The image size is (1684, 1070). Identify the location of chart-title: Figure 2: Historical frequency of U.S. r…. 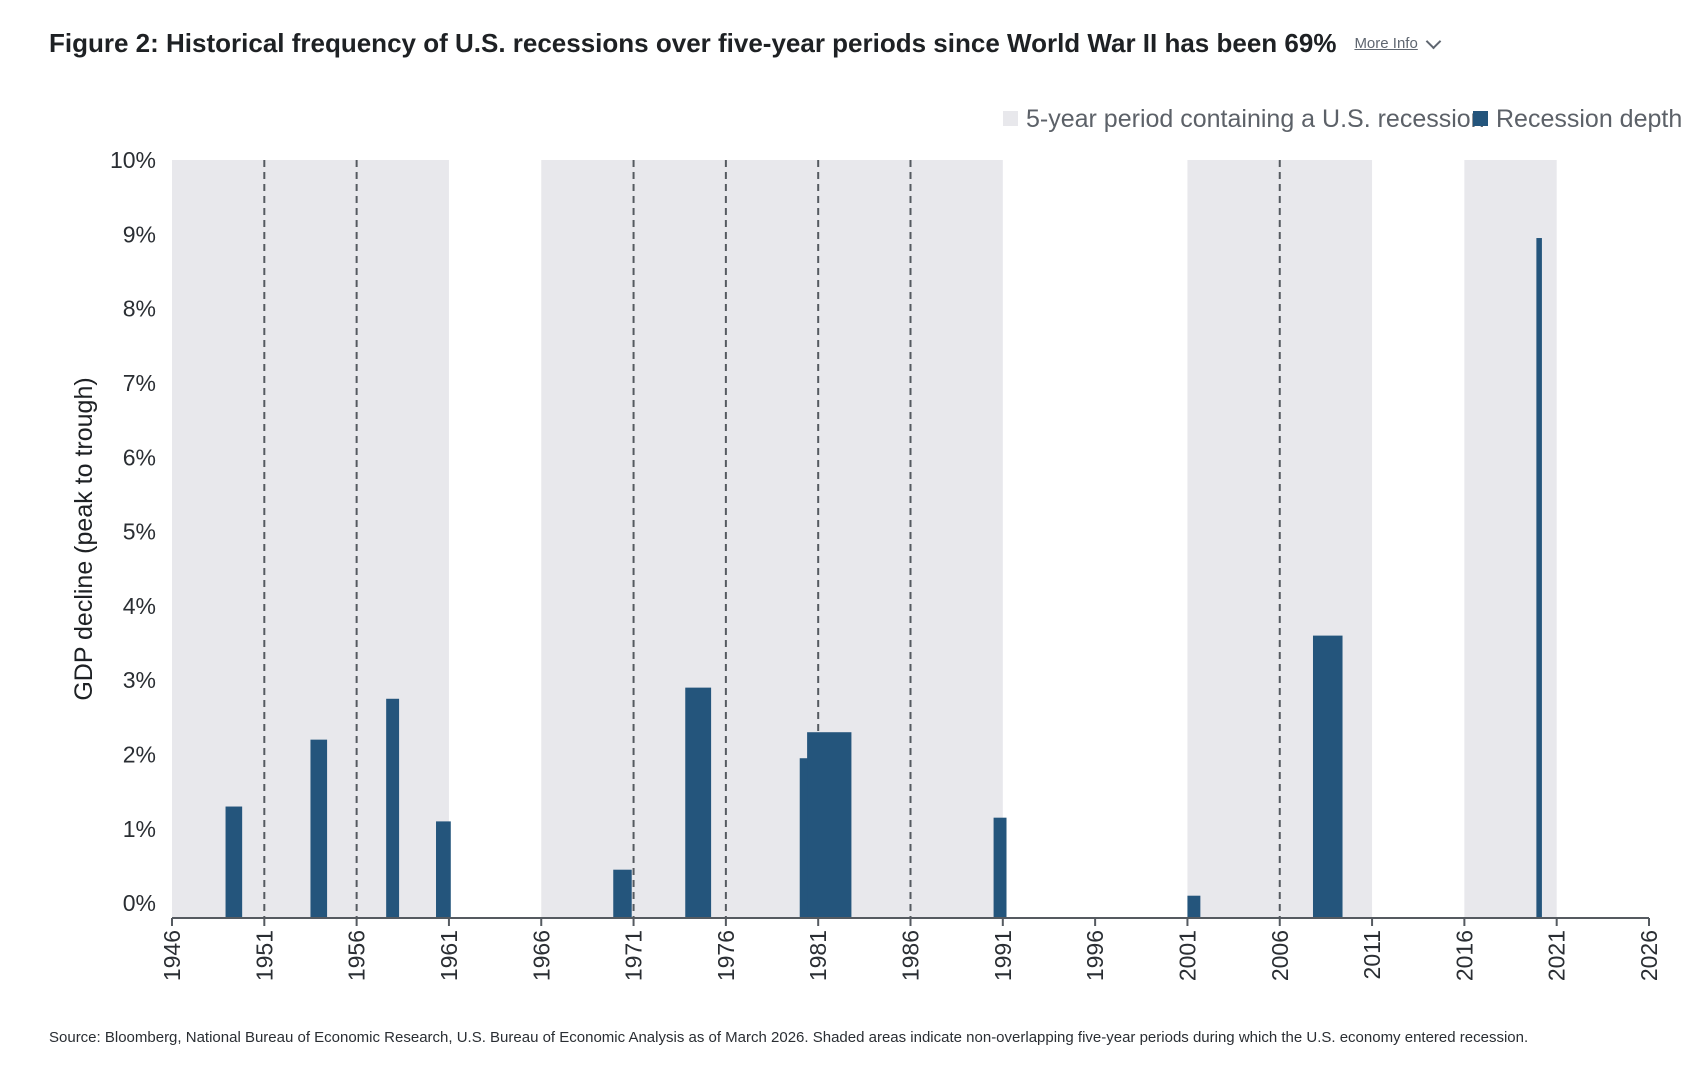
(693, 43).